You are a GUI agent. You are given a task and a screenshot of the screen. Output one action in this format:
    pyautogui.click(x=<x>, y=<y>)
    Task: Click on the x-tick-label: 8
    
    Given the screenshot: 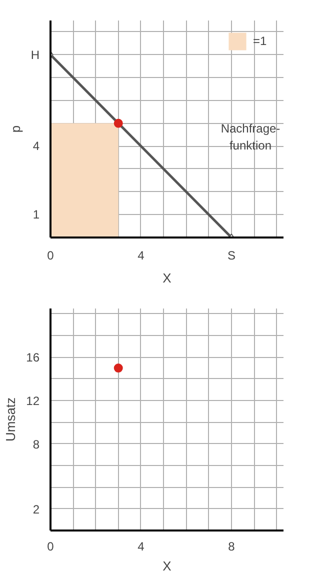 What is the action you would take?
    pyautogui.click(x=232, y=547)
    